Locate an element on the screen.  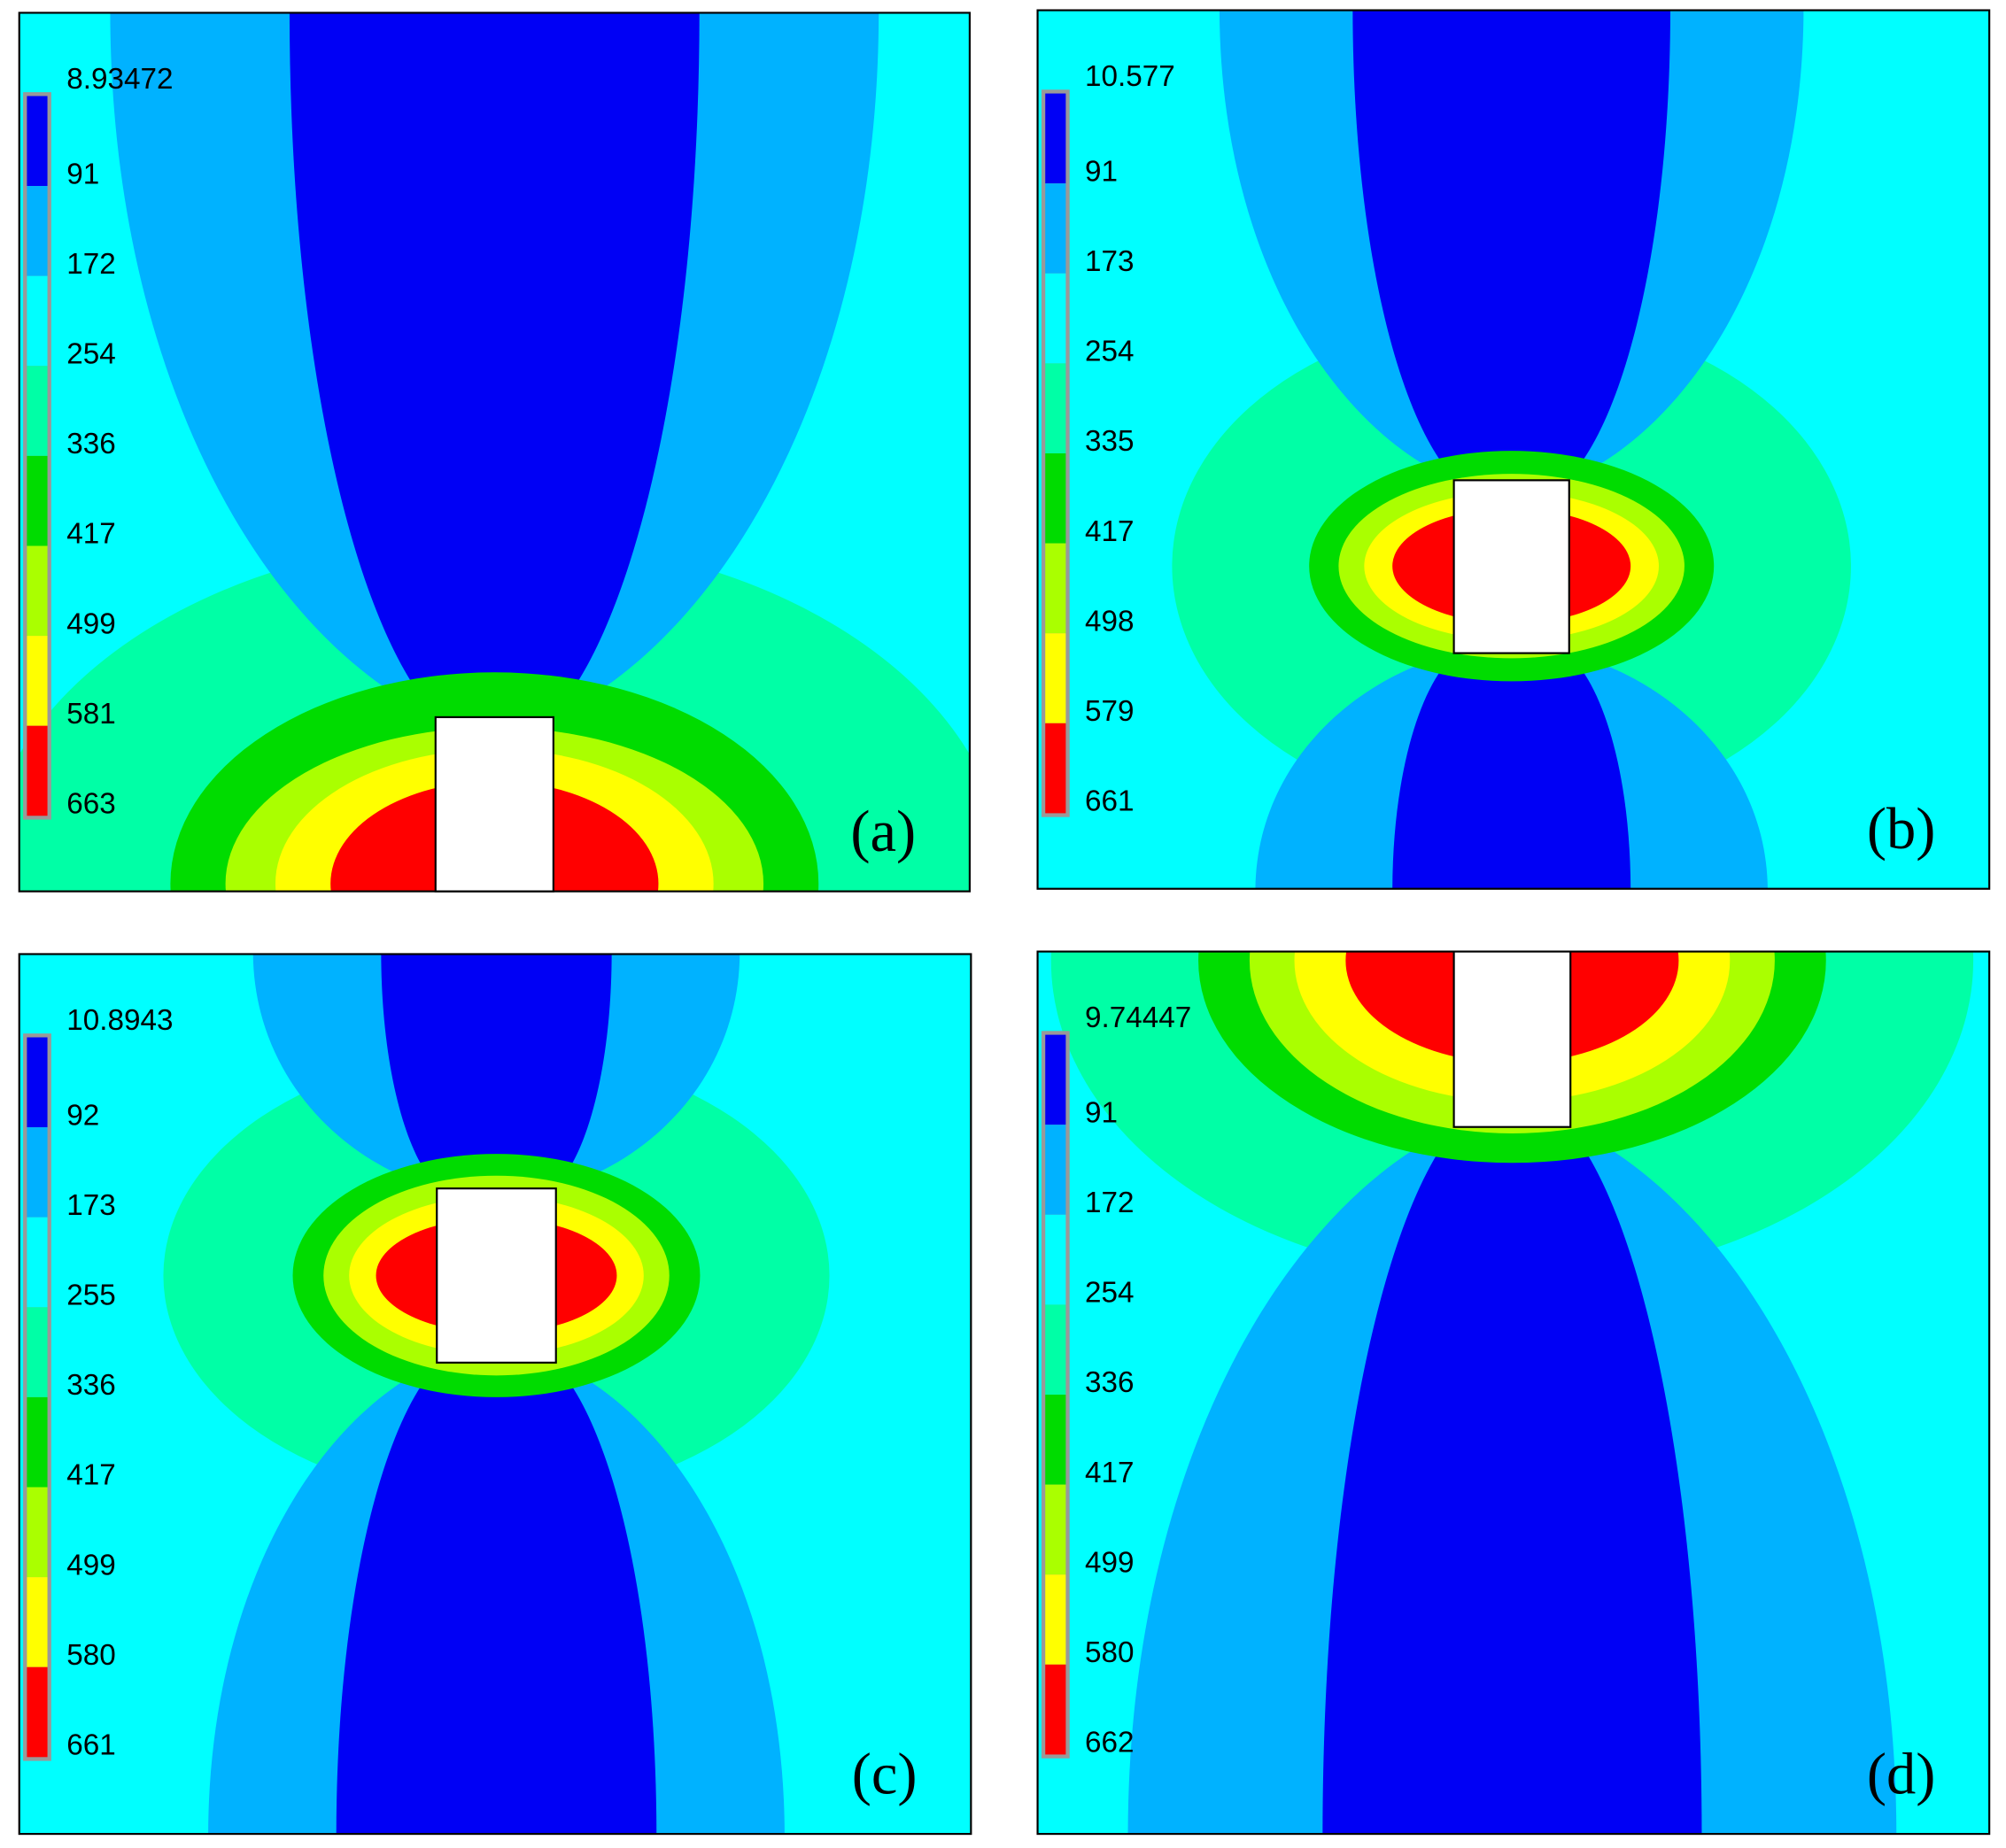
colorbar-label: 10.8943 is located at coordinates (119, 1020).